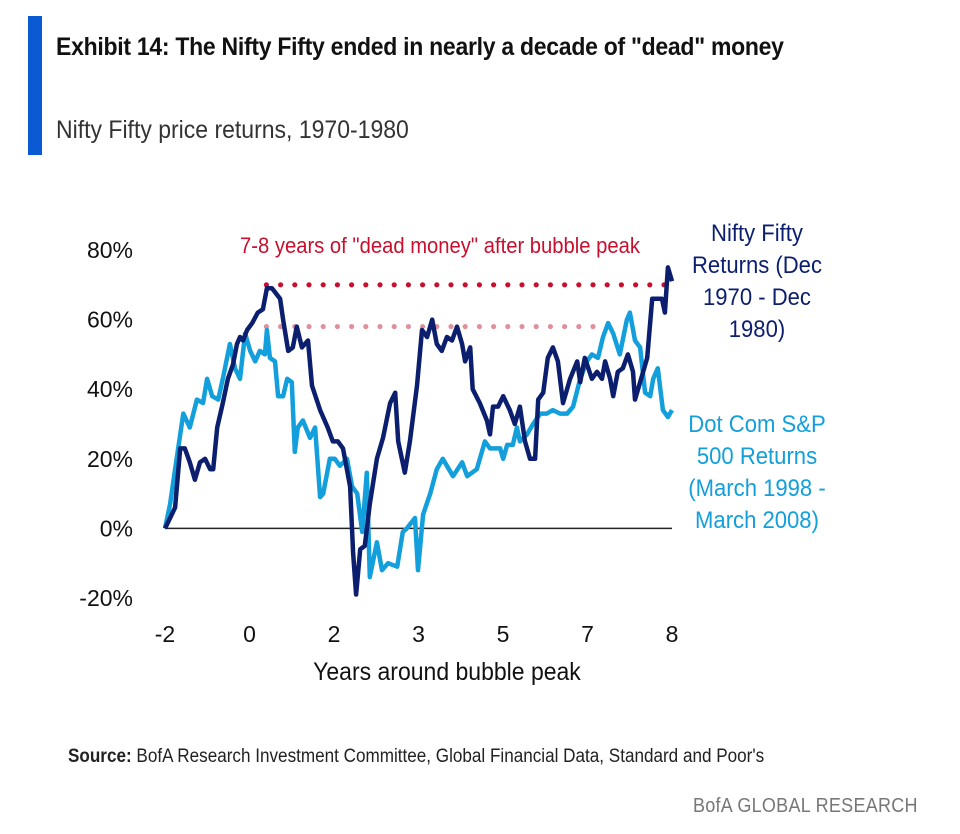 This screenshot has height=834, width=960. I want to click on legend-nifty-fifty: Nifty Fifty Returns (Dec 1970 - Dec 1980), so click(757, 280).